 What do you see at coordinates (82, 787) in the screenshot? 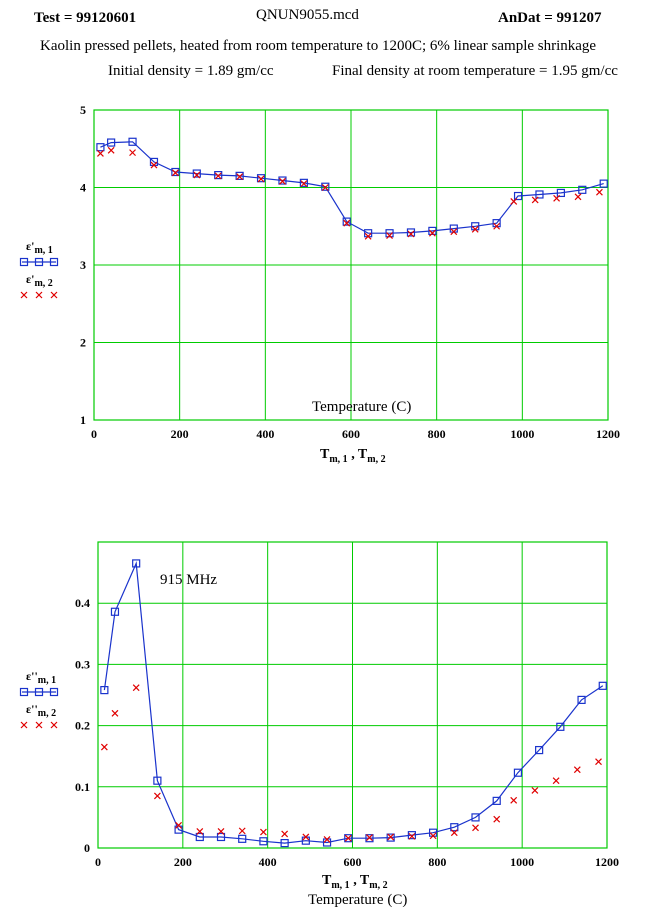
I see `y-tick-label: 0.1` at bounding box center [82, 787].